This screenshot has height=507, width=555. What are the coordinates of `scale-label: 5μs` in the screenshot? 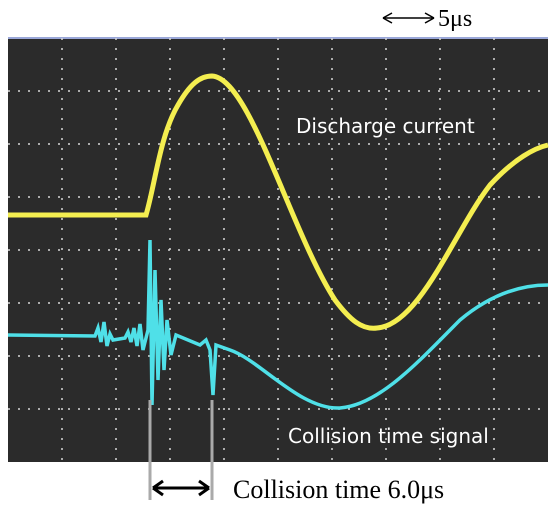 It's located at (455, 19).